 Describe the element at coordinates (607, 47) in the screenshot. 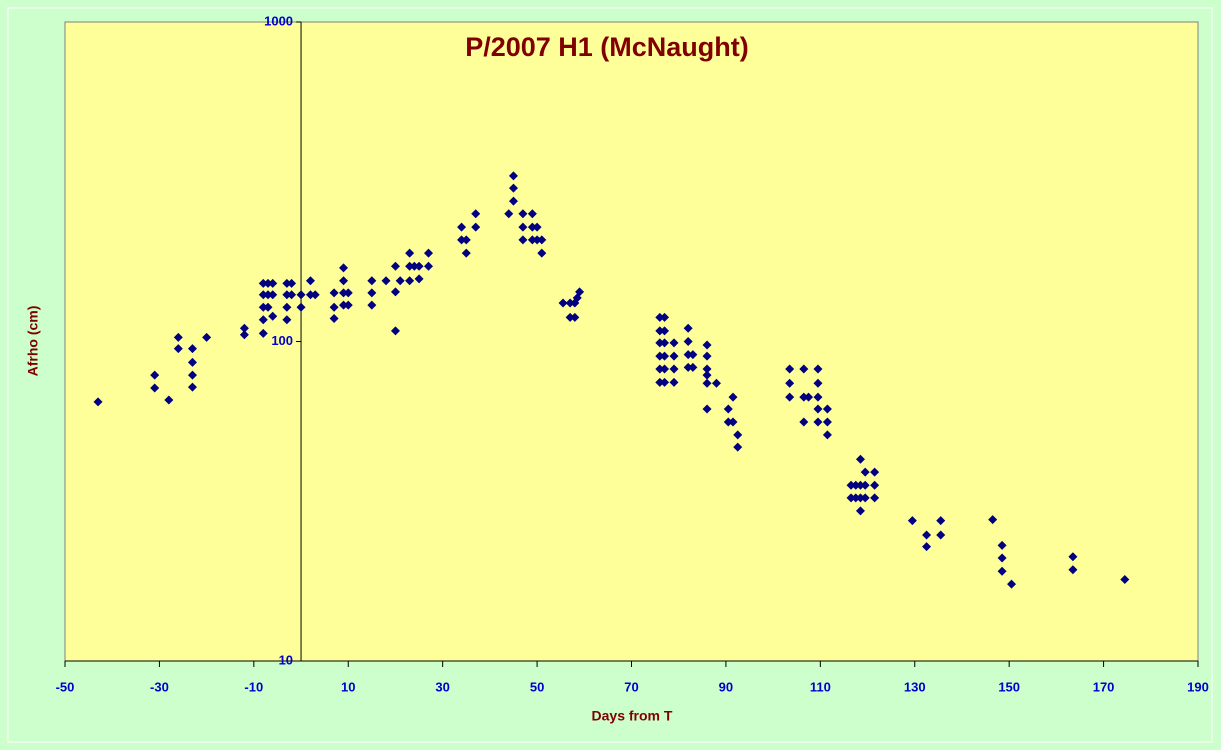

I see `chart-title: P/2007 H1 (McNaught)` at that location.